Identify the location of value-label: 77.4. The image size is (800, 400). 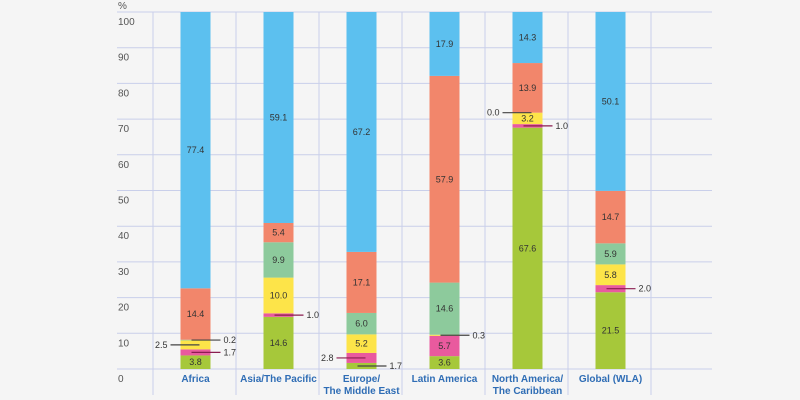
(196, 150).